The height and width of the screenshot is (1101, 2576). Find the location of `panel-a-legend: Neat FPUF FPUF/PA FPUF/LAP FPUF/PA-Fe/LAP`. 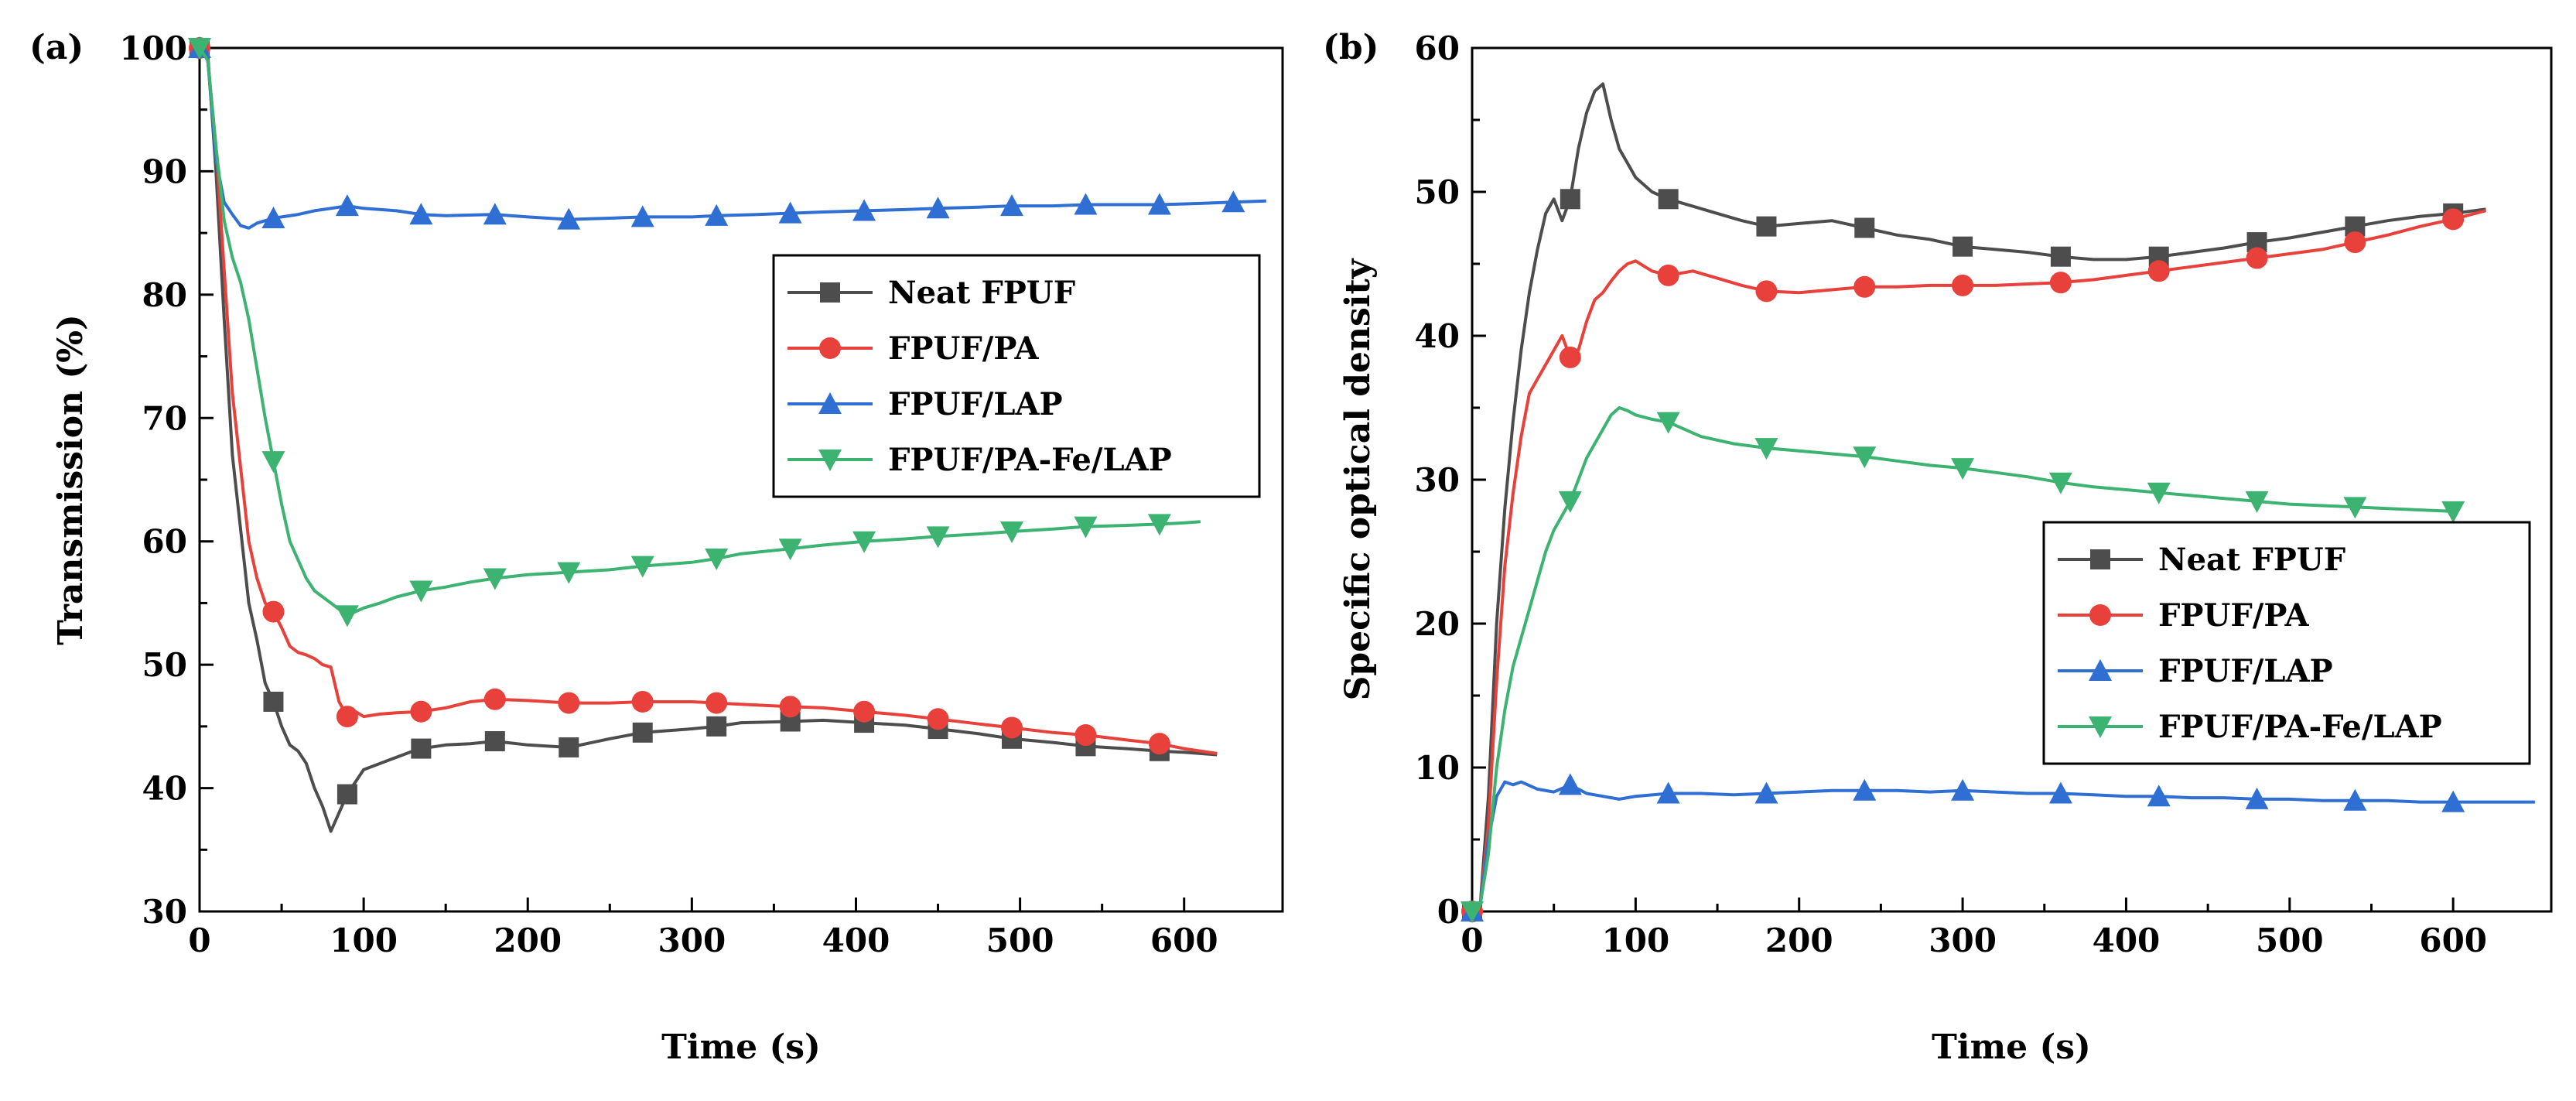

panel-a-legend: Neat FPUF FPUF/PA FPUF/LAP FPUF/PA-Fe/LAP is located at coordinates (1016, 376).